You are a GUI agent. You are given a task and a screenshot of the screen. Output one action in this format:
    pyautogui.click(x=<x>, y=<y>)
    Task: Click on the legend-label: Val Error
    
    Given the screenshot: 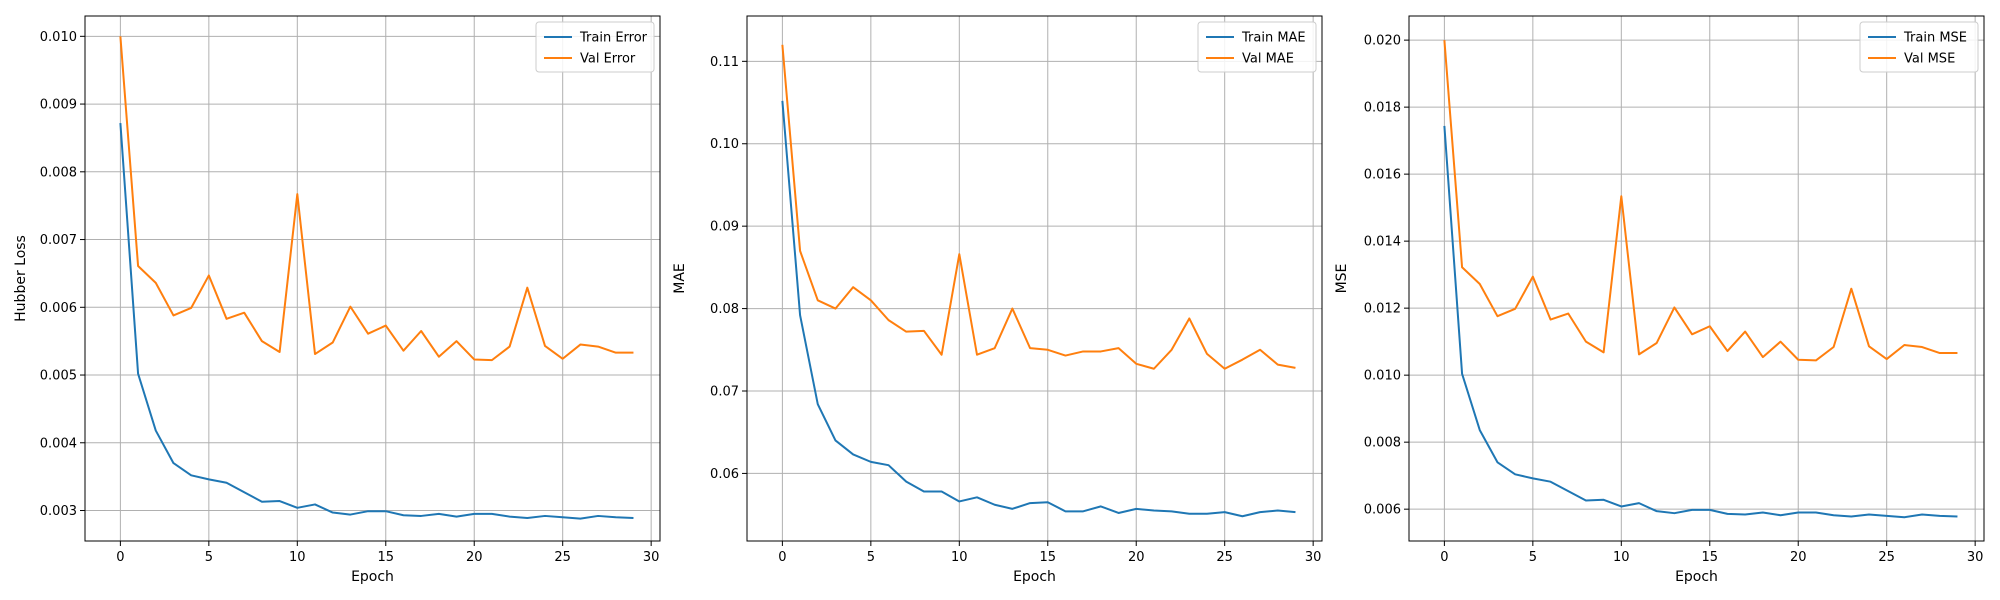 What is the action you would take?
    pyautogui.click(x=608, y=59)
    